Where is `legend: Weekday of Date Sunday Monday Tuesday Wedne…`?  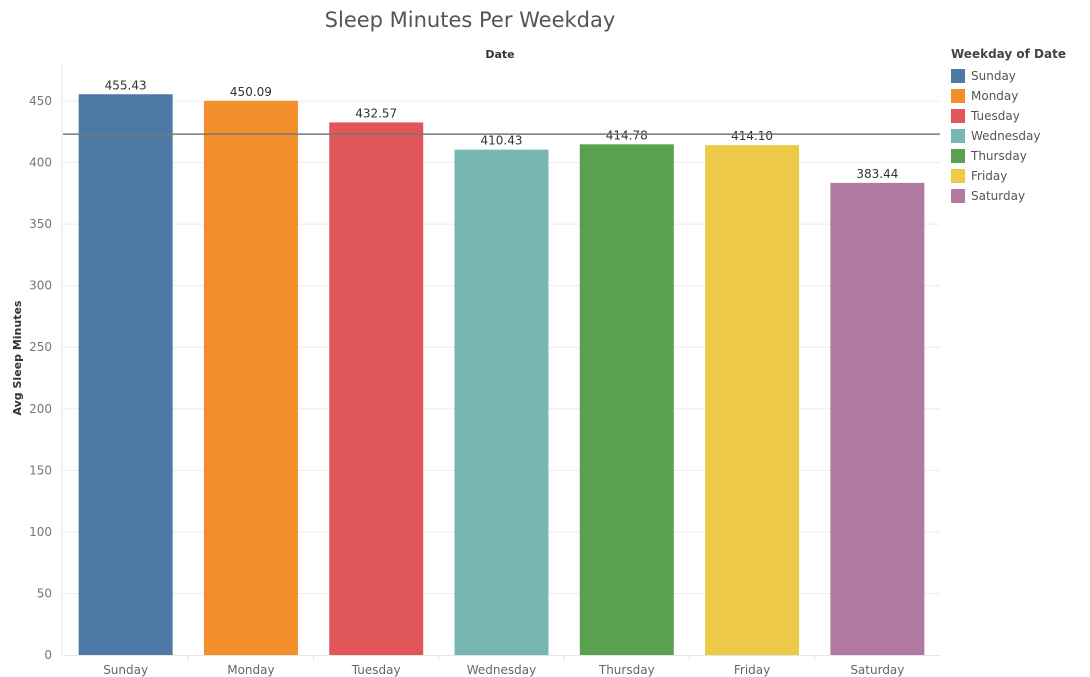 legend: Weekday of Date Sunday Monday Tuesday Wedne… is located at coordinates (1018, 126).